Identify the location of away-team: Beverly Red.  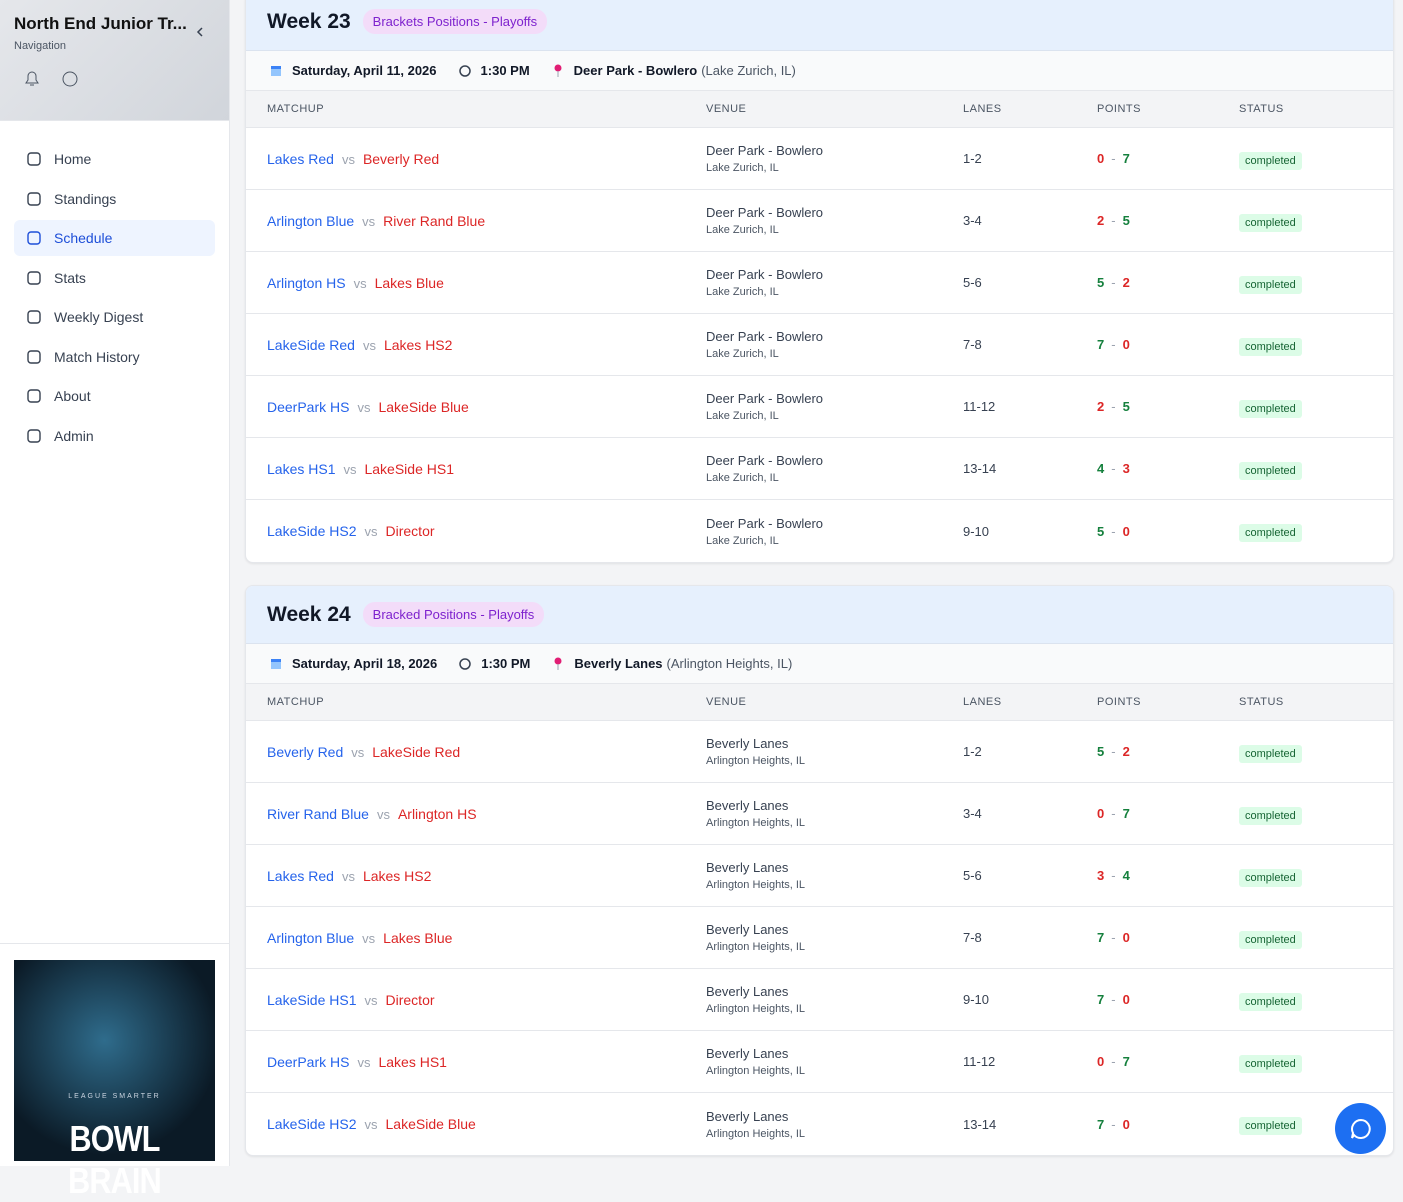
(401, 158).